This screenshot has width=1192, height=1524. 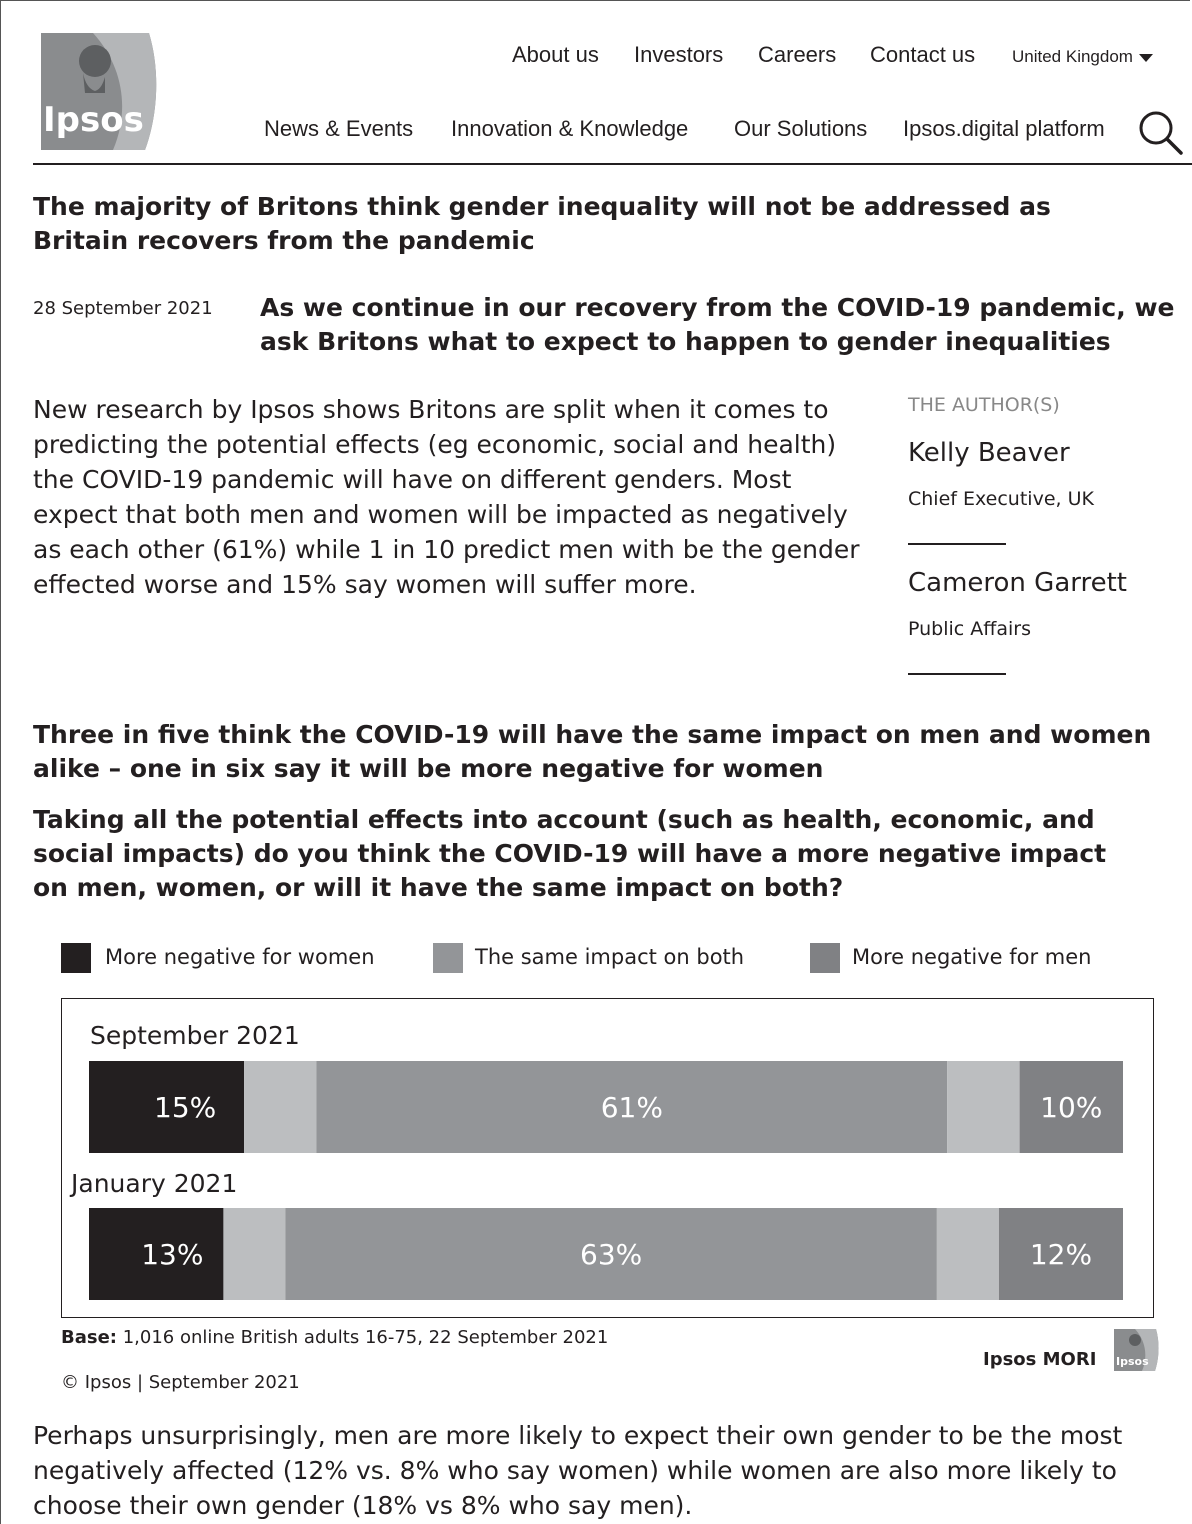 What do you see at coordinates (825, 958) in the screenshot?
I see `legend-swatch-men` at bounding box center [825, 958].